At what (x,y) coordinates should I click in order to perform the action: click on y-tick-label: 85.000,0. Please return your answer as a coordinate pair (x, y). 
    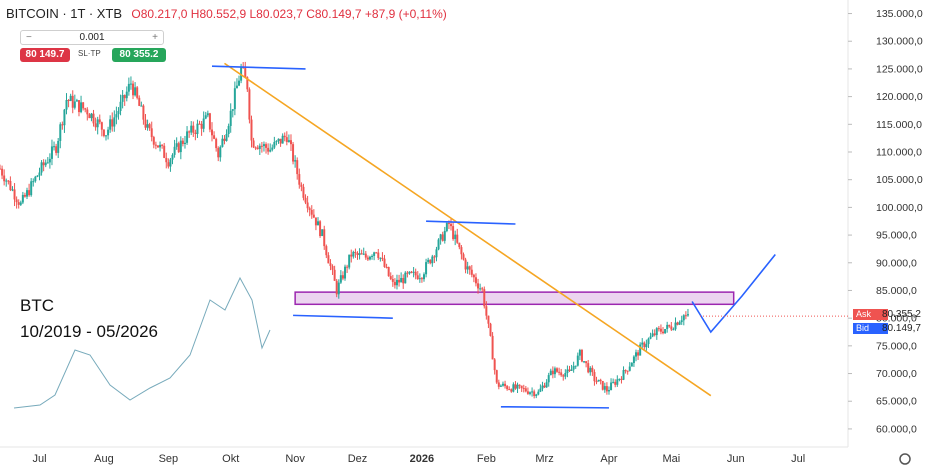
    Looking at the image, I should click on (896, 291).